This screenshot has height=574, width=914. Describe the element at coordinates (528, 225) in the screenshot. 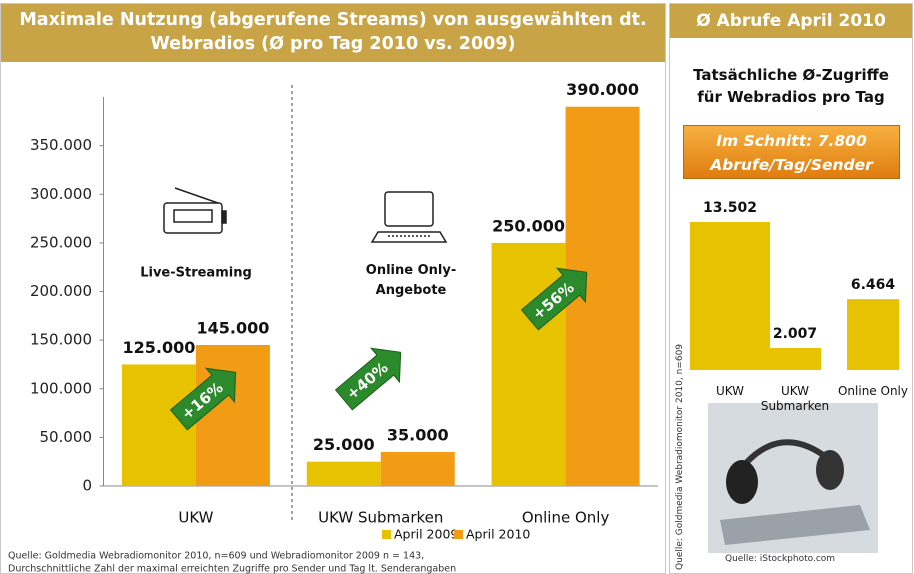

I see `value-label: 250.000` at that location.